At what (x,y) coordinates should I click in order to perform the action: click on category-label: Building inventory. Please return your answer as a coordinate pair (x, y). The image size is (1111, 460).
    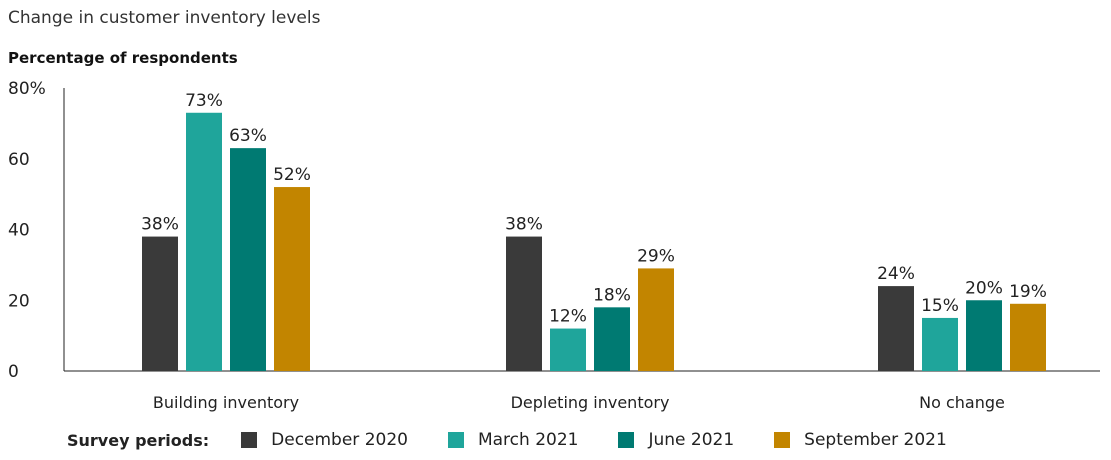
    Looking at the image, I should click on (226, 402).